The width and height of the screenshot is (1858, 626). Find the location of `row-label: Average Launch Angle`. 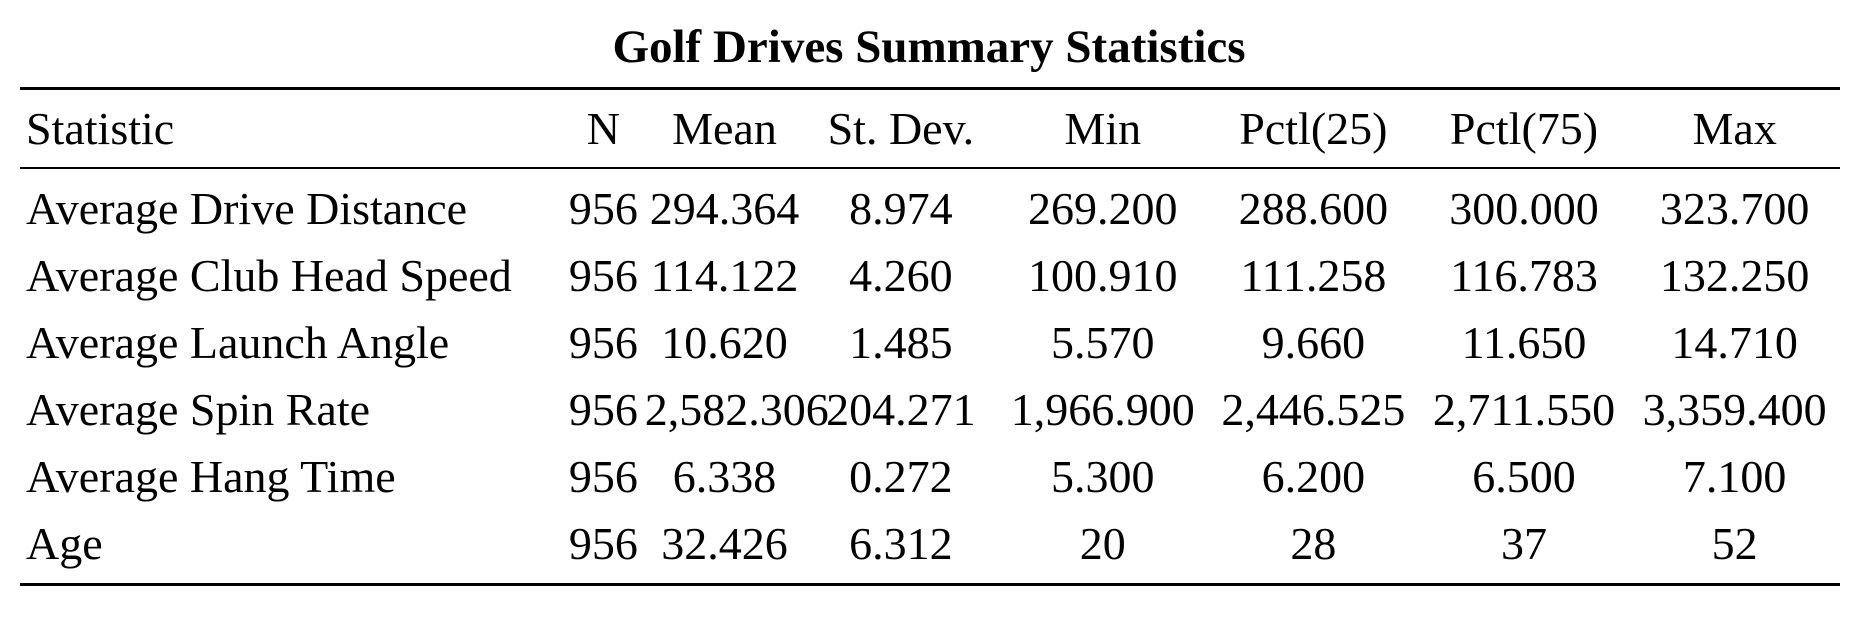

row-label: Average Launch Angle is located at coordinates (238, 342).